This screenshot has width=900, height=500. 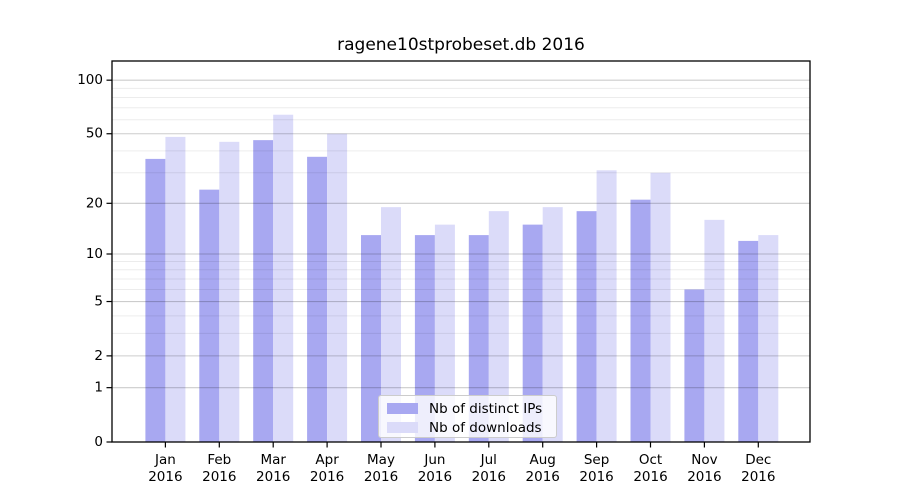 I want to click on x-tick-label-month: Jul, so click(x=488, y=460).